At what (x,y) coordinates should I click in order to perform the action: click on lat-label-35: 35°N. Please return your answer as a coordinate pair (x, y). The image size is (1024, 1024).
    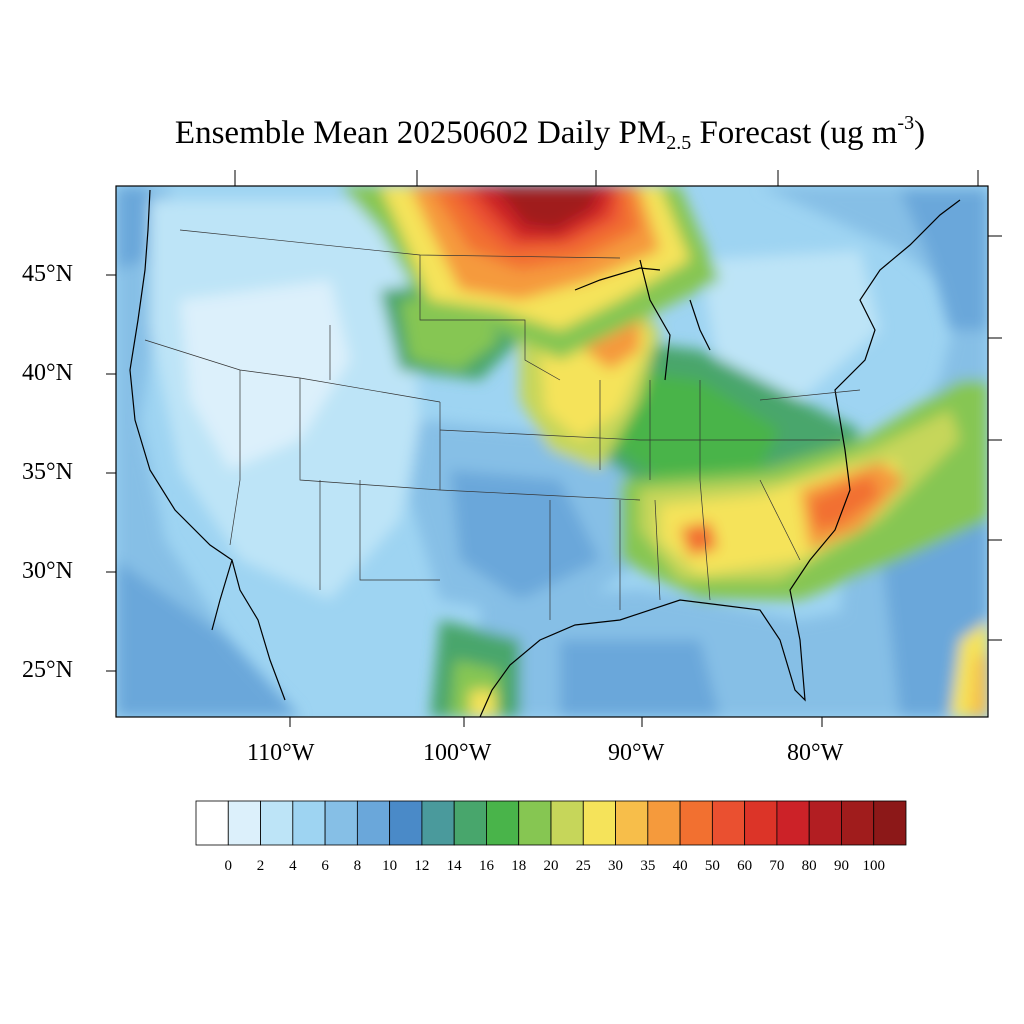
    Looking at the image, I should click on (47, 472).